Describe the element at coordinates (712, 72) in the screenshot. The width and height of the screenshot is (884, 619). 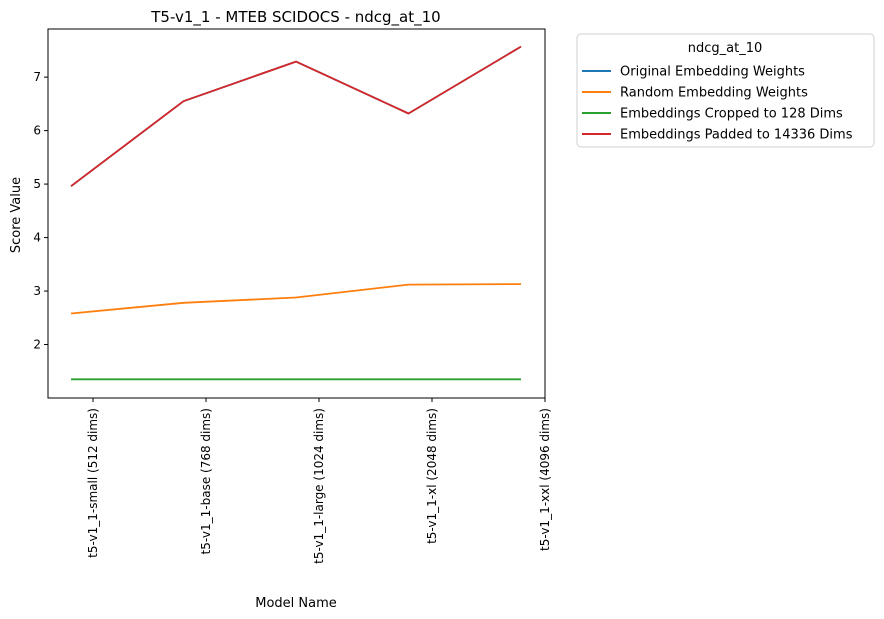
I see `legend-item-label: Original Embedding Weights` at that location.